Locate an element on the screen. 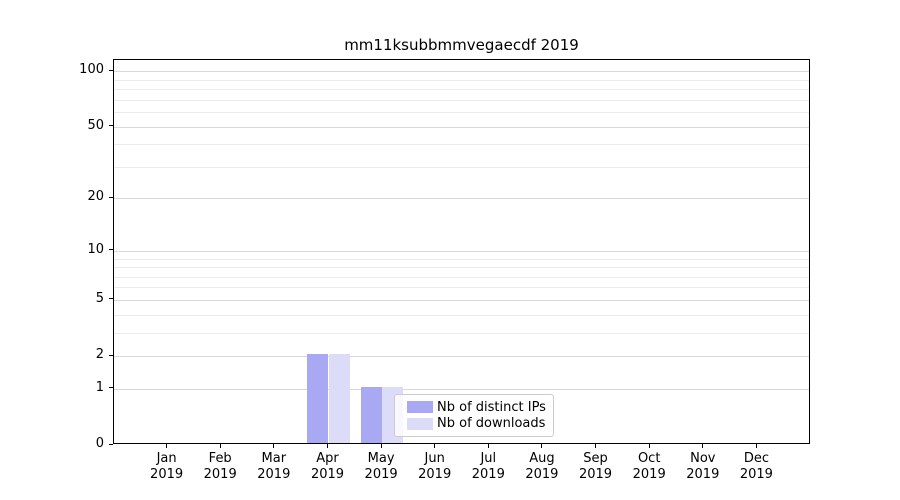 The width and height of the screenshot is (900, 500). x-tick-month: Sep is located at coordinates (595, 458).